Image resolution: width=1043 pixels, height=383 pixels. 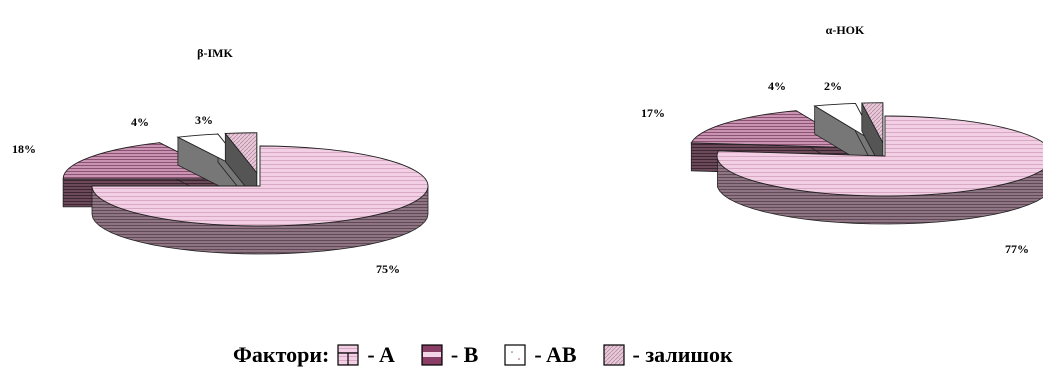 What do you see at coordinates (515, 355) in the screenshot?
I see `swatch-ab-icon` at bounding box center [515, 355].